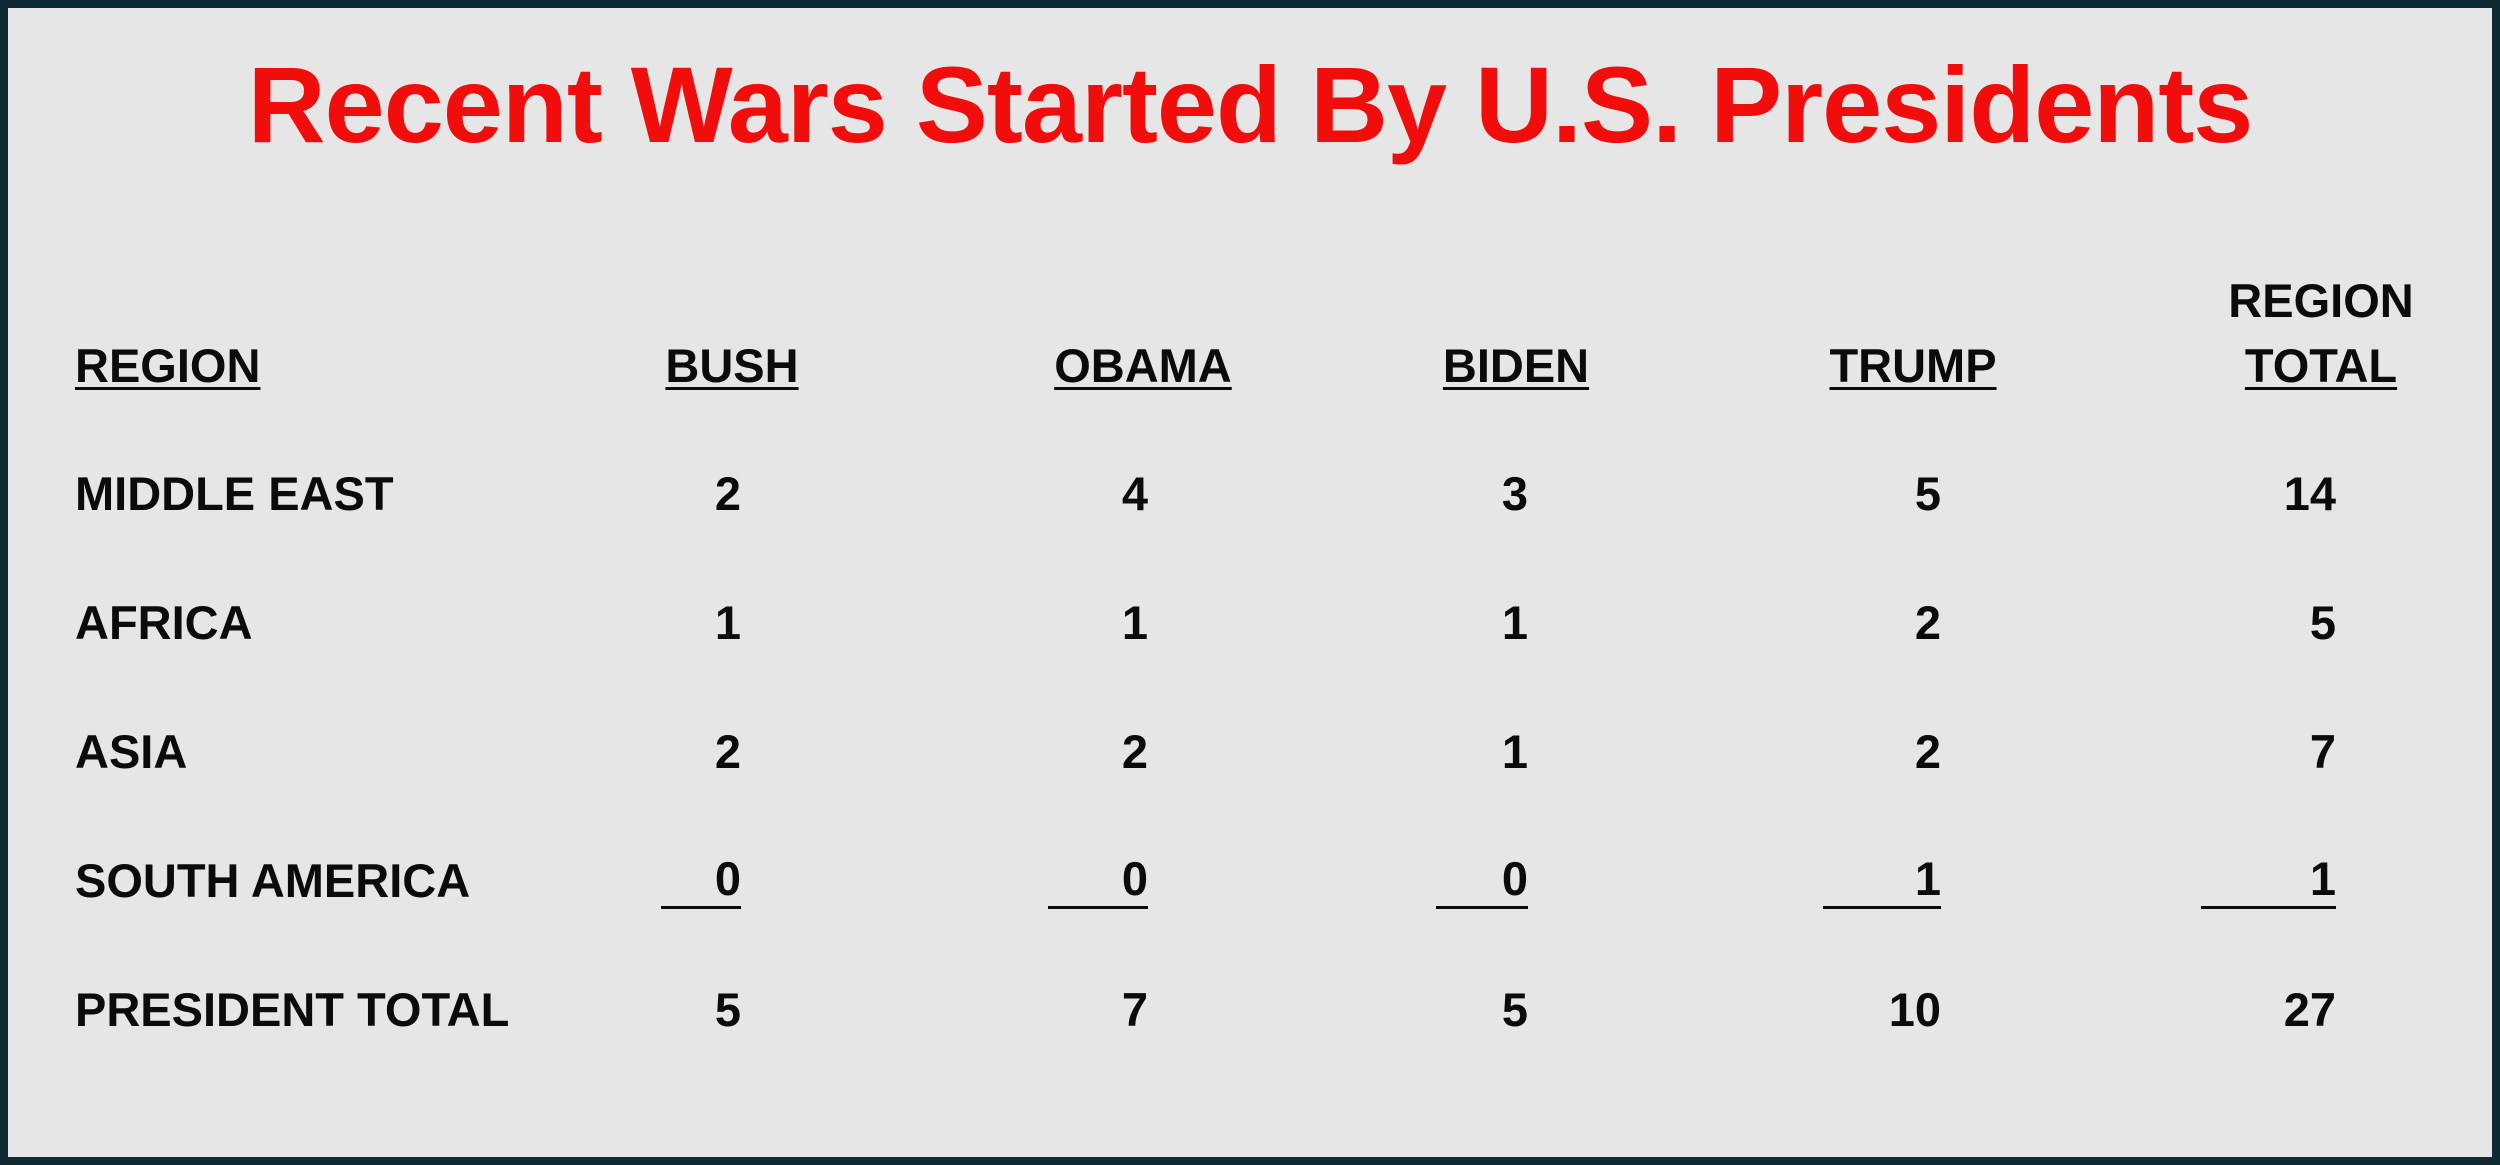  What do you see at coordinates (1098, 880) in the screenshot?
I see `cell-obama: 0` at bounding box center [1098, 880].